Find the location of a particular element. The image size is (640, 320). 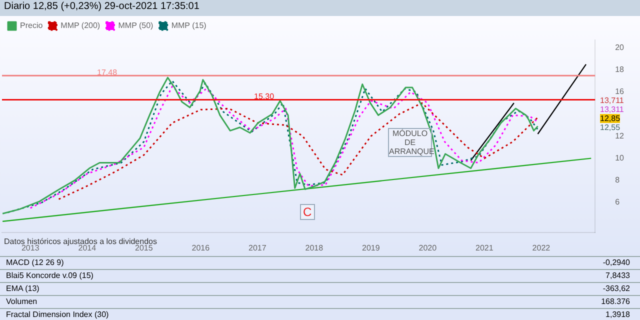

x-tick-label: 2014 is located at coordinates (87, 247).